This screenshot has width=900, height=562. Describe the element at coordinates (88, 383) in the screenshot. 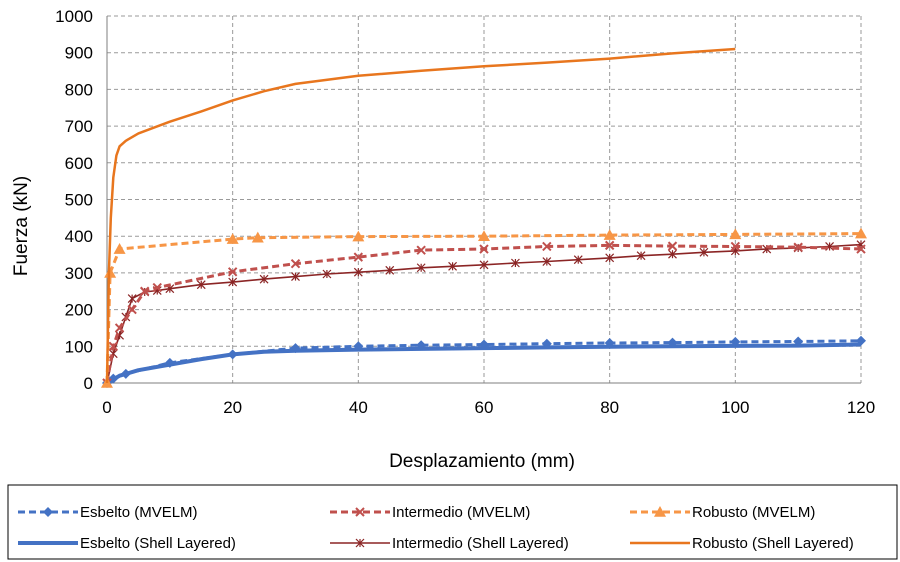

I see `y-tick-label: 0` at that location.